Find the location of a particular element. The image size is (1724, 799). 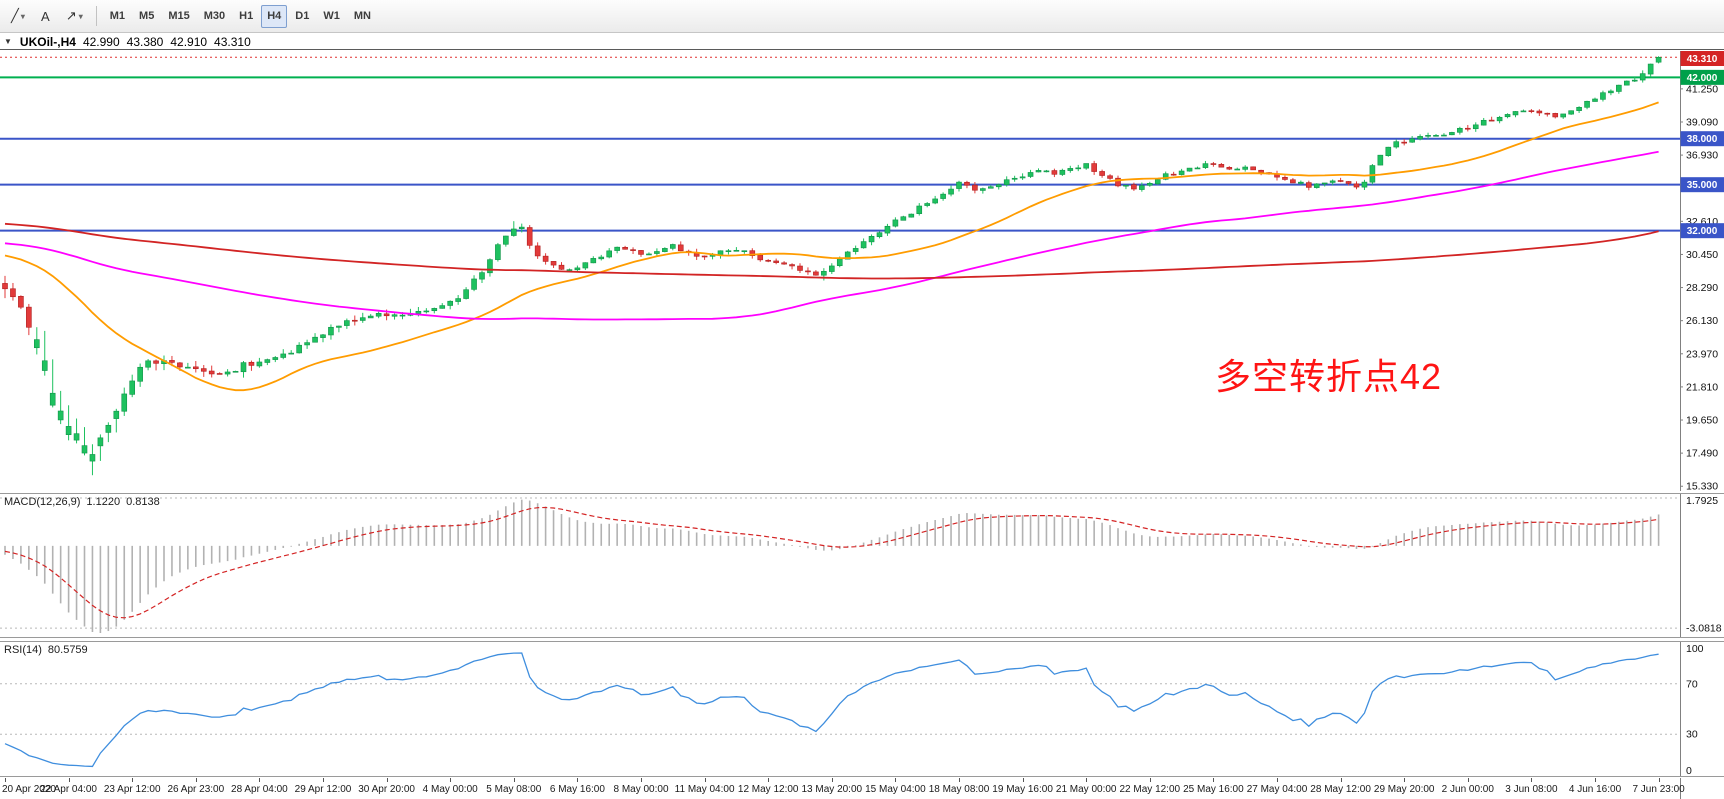

time-label: 4 May 00:00 is located at coordinates (450, 789).